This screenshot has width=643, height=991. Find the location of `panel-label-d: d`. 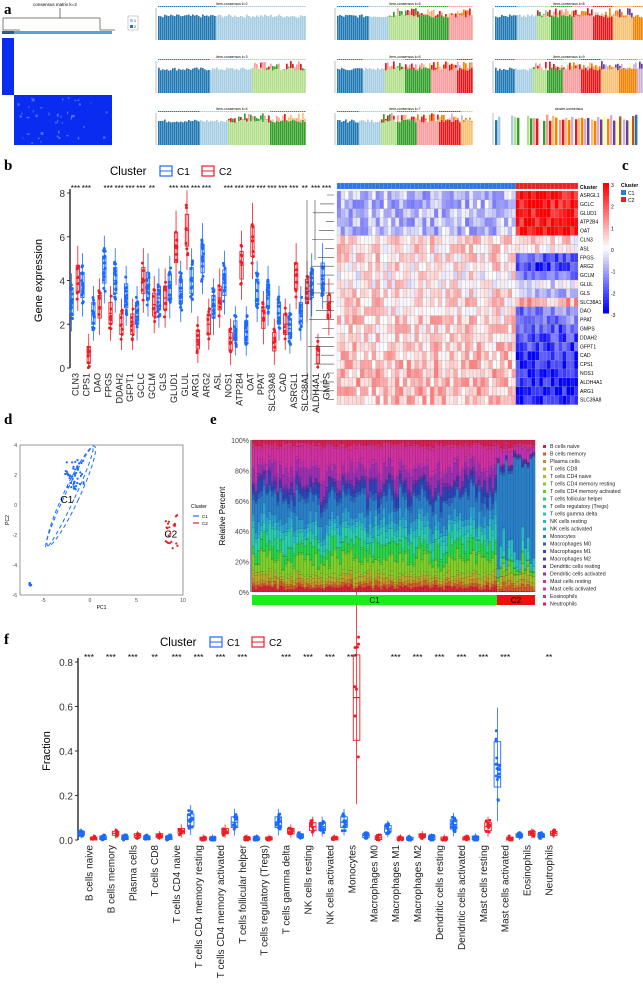

panel-label-d: d is located at coordinates (8, 420).